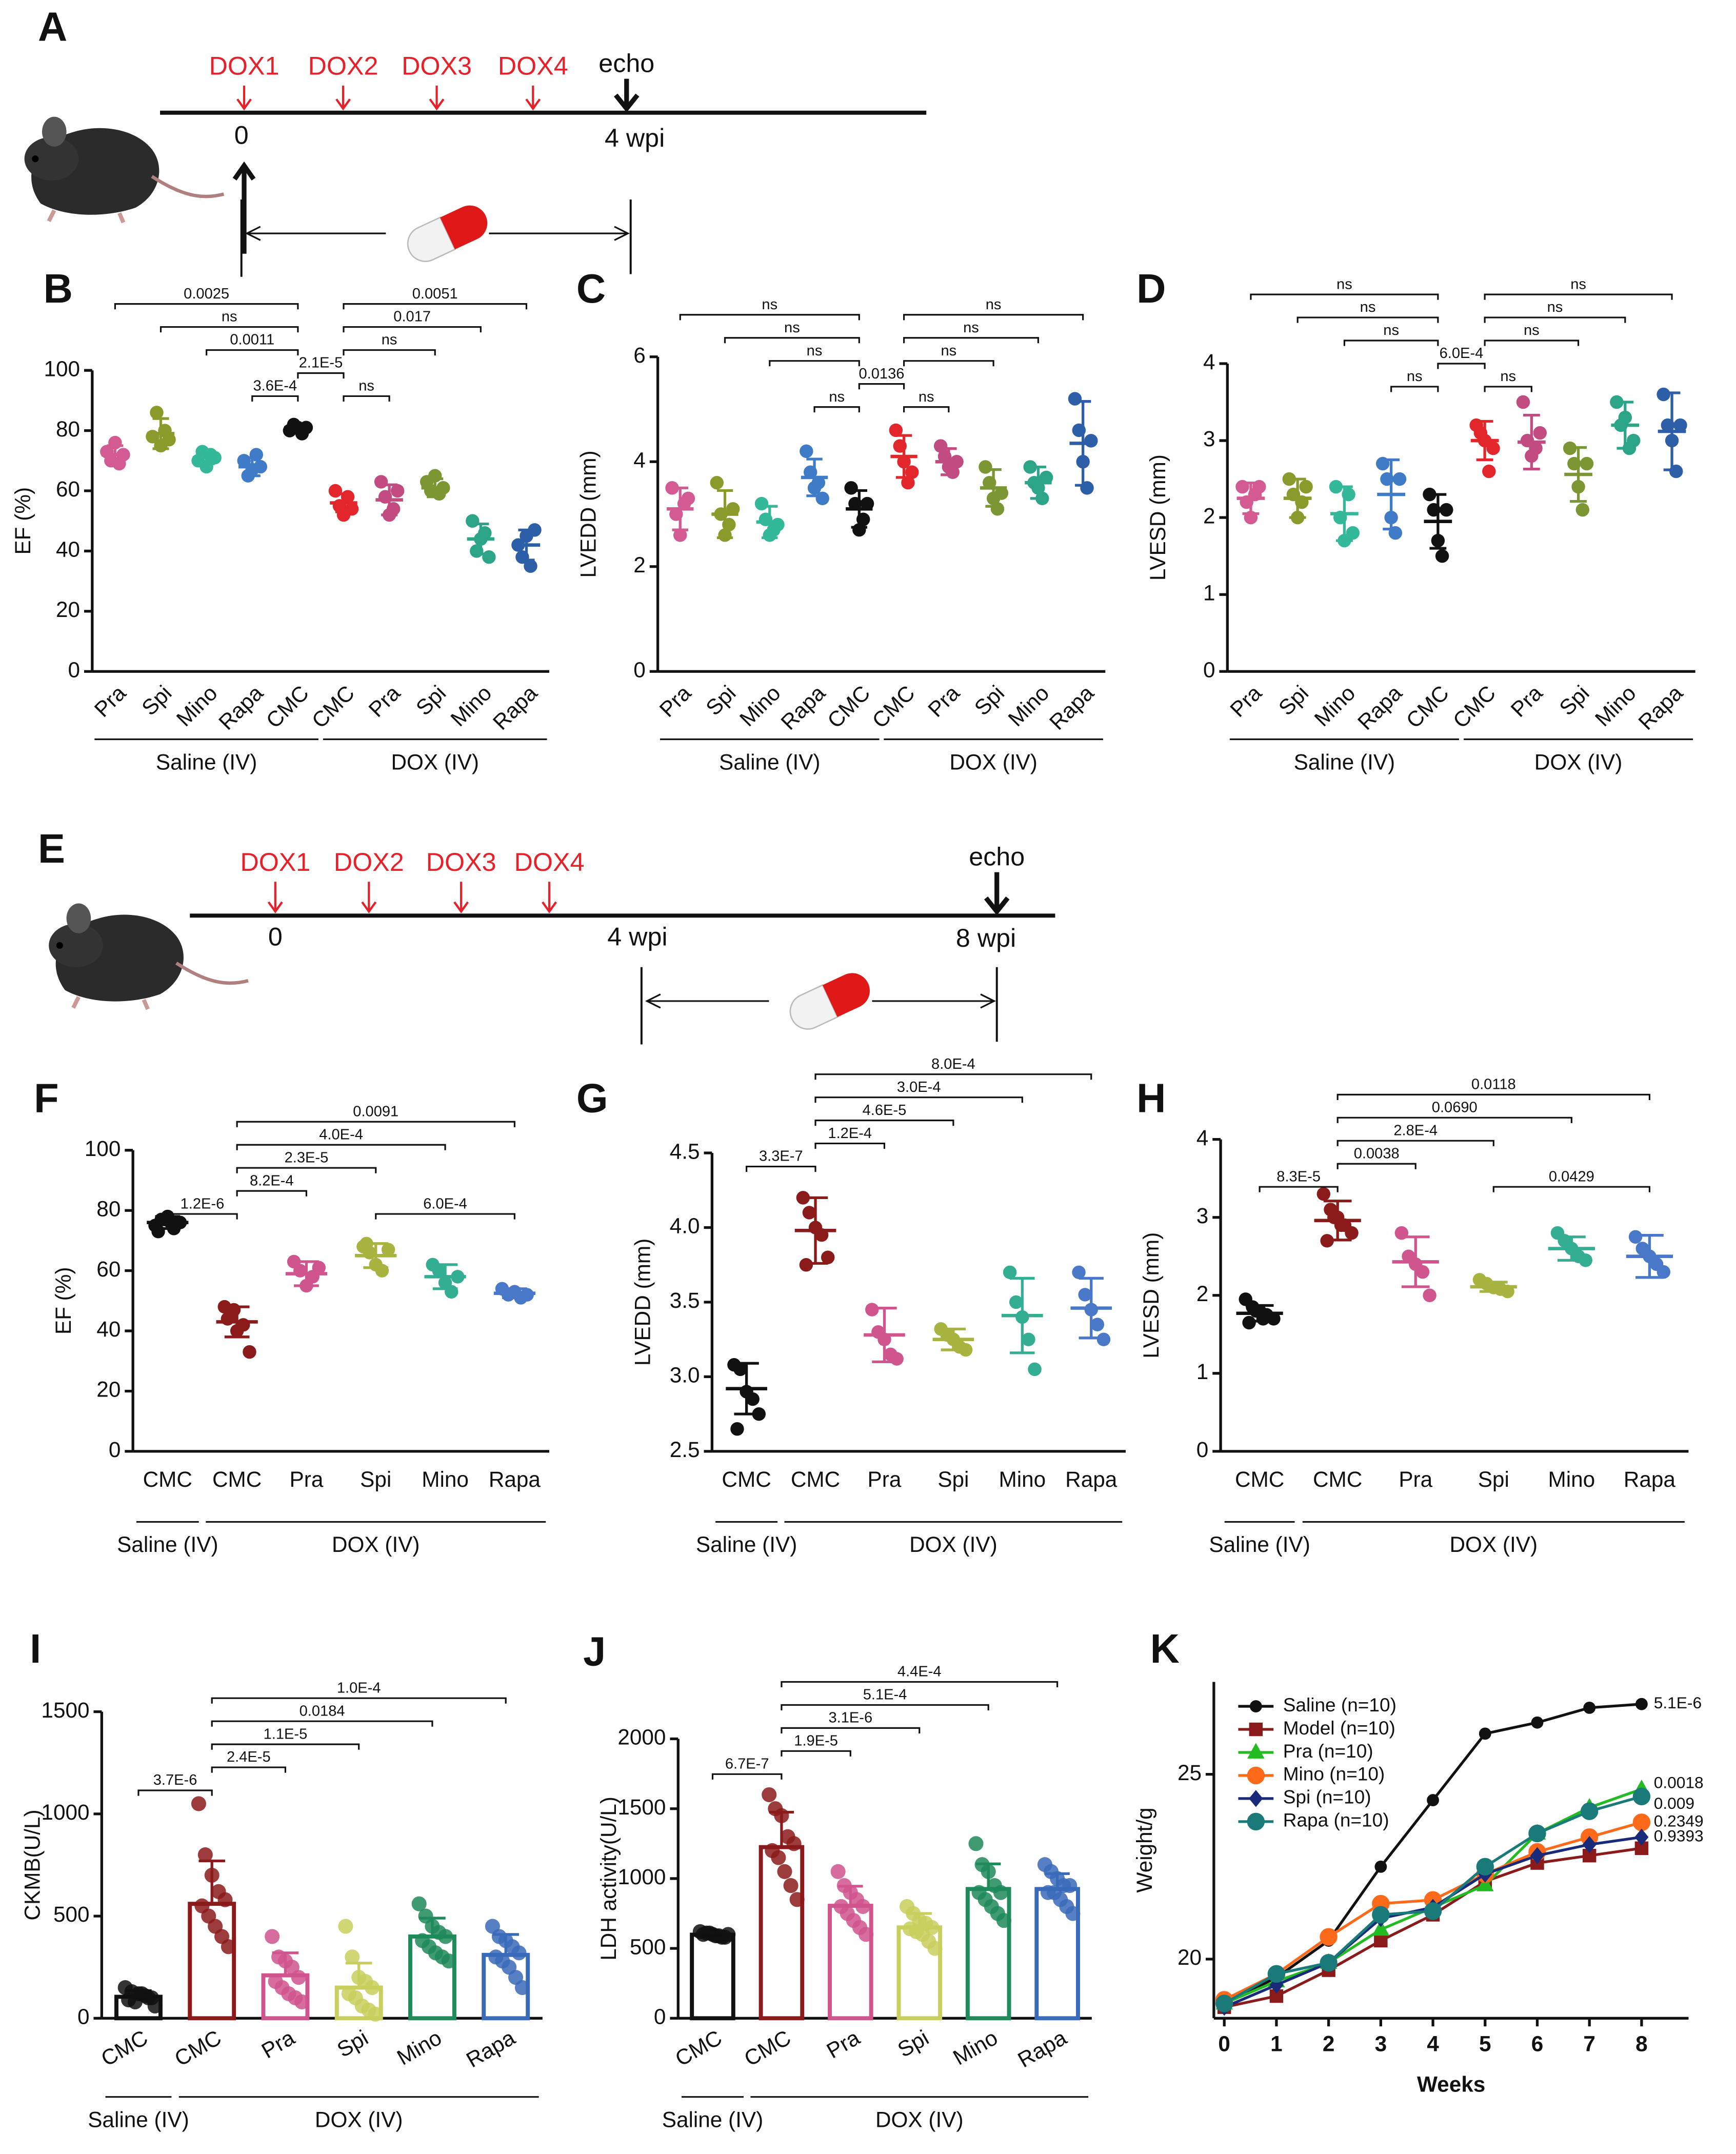  What do you see at coordinates (885, 1695) in the screenshot?
I see `p-value: 5.1E-4` at bounding box center [885, 1695].